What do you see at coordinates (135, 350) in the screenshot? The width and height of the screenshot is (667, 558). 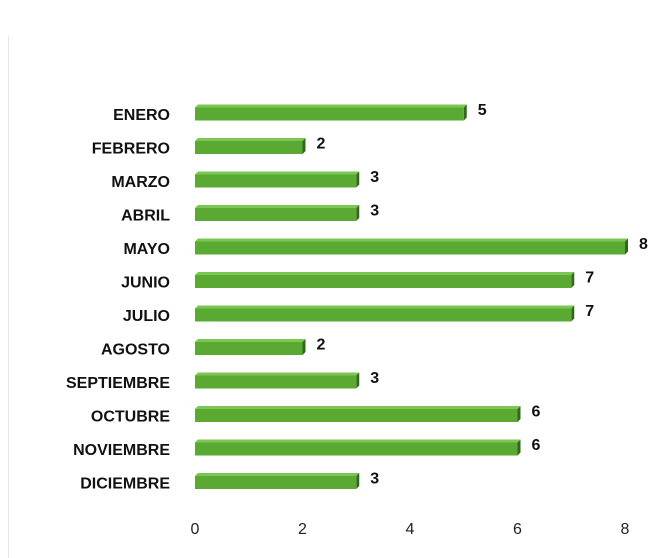 I see `y-tick-label: AGOSTO` at bounding box center [135, 350].